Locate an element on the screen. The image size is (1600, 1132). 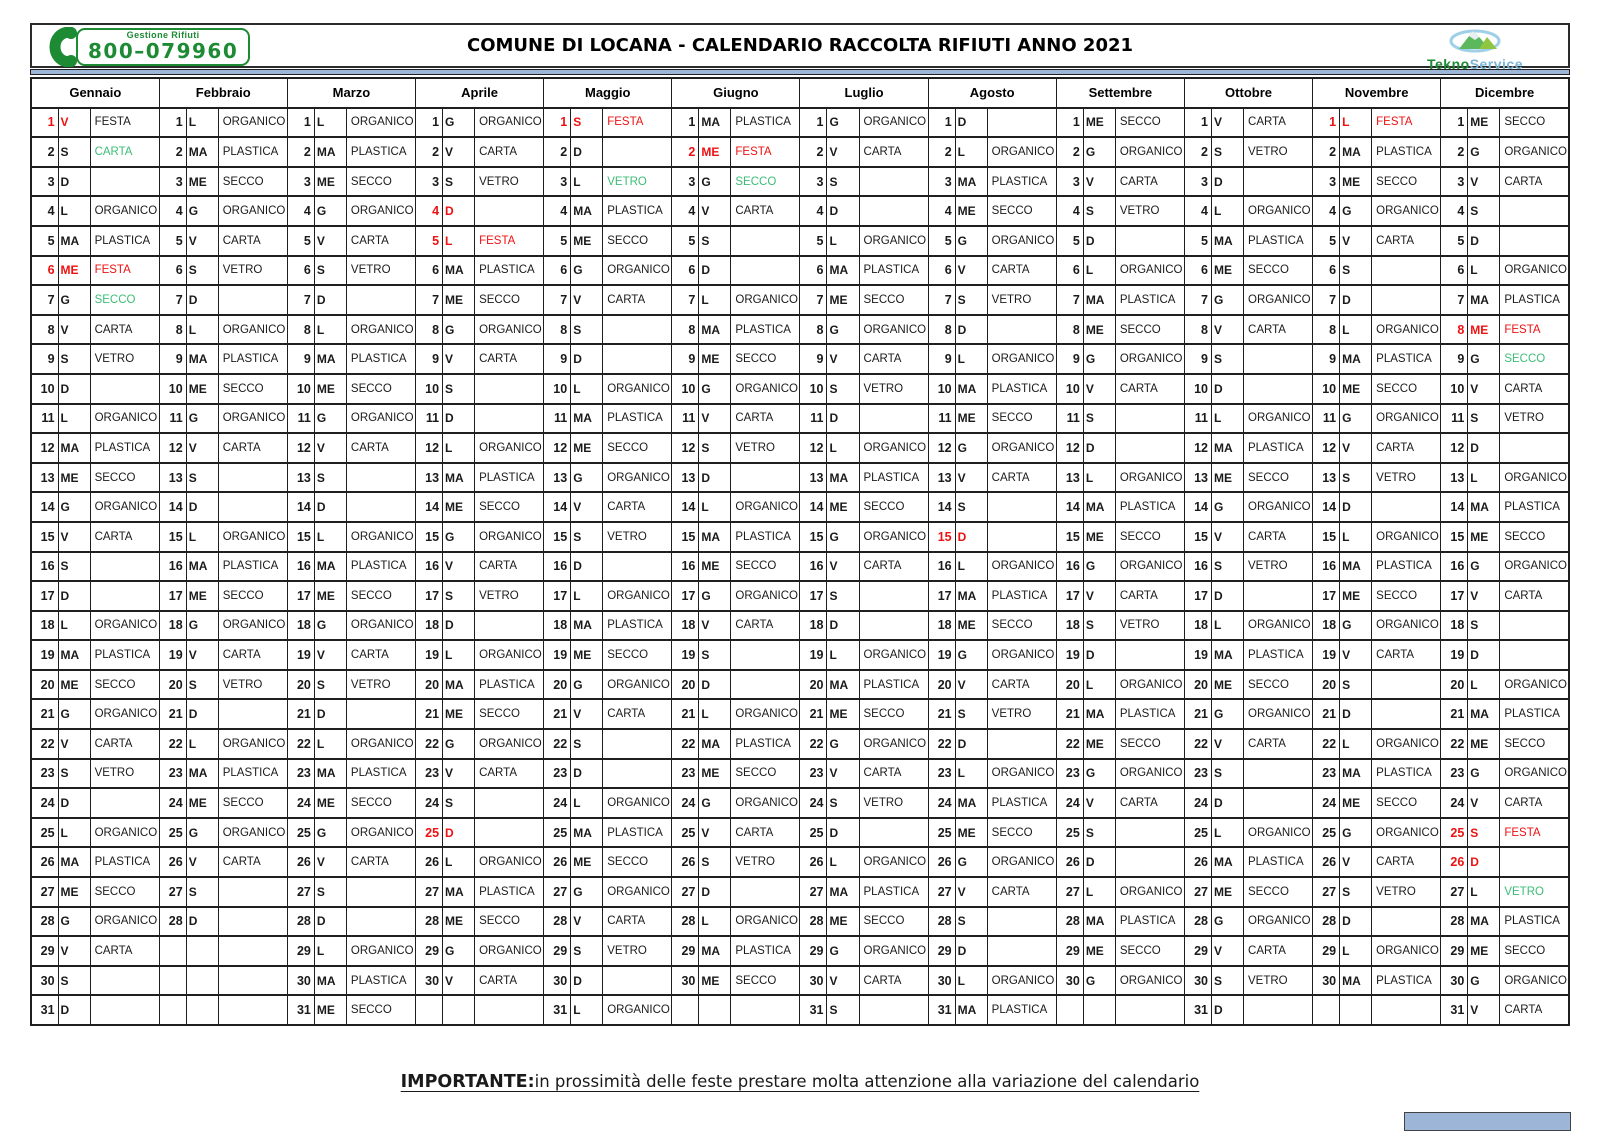
day-number-cell: 6 is located at coordinates (172, 270).